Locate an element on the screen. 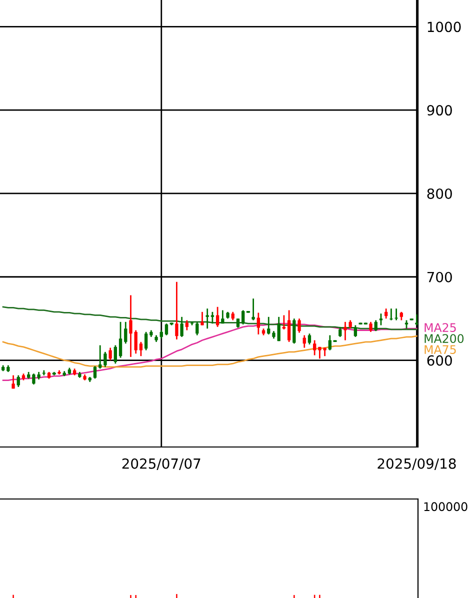 Image resolution: width=472 pixels, height=598 pixels. x-tick-label: 2025/09/18 is located at coordinates (417, 464).